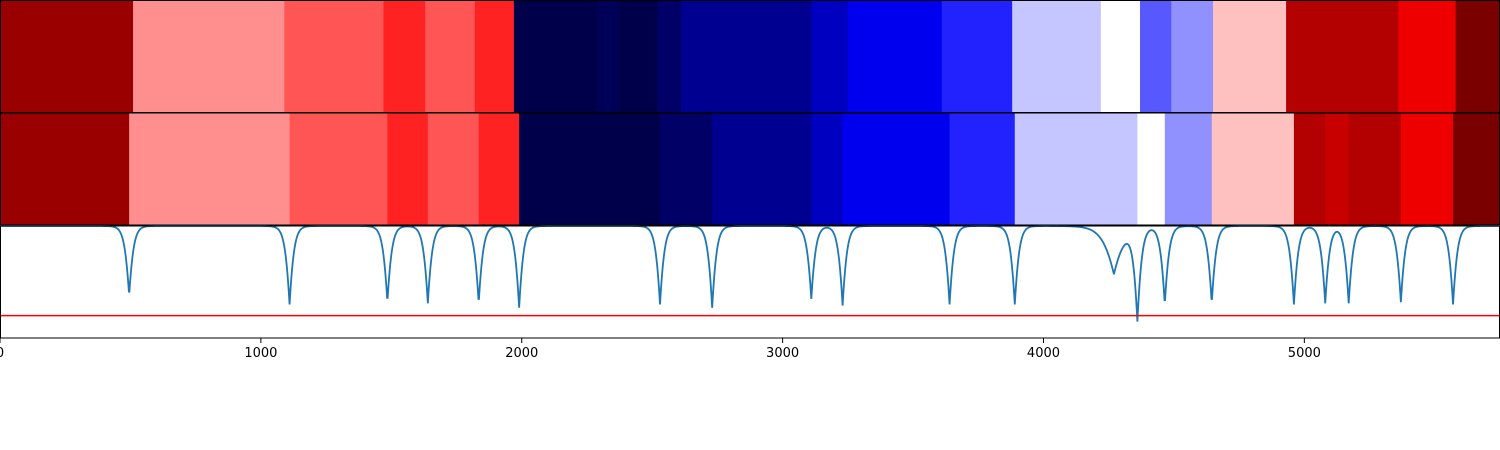  What do you see at coordinates (782, 353) in the screenshot?
I see `x-tick-label-3000: 3000` at bounding box center [782, 353].